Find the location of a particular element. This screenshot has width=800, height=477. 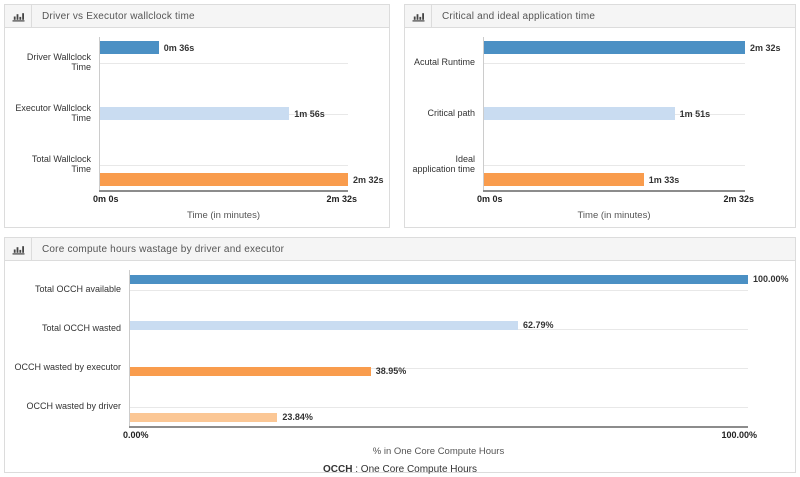

occh-footnote-term: OCCH is located at coordinates (338, 469).